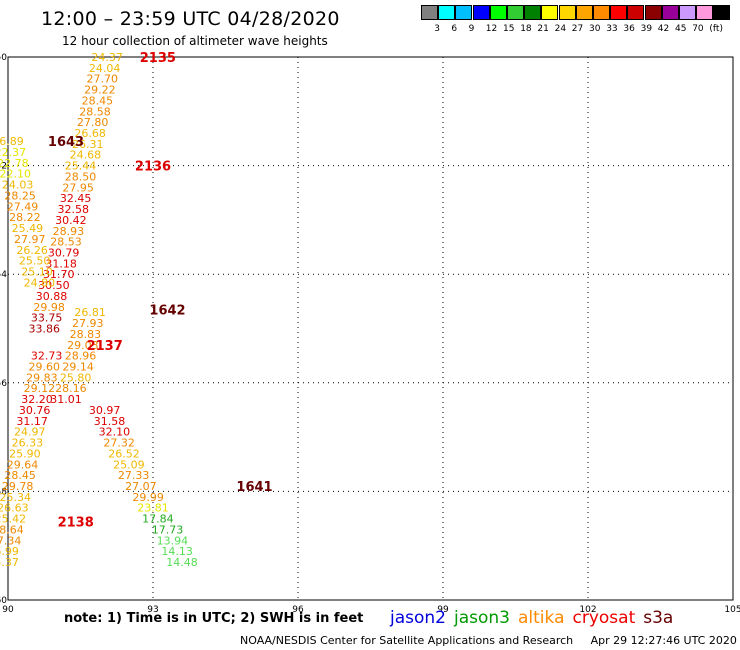  I want to click on wave-height-value: 13.94, so click(173, 540).